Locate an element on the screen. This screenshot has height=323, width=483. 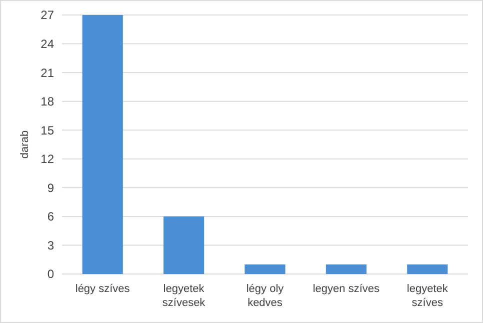
x-tick-label: legyetek szívesek is located at coordinates (184, 296).